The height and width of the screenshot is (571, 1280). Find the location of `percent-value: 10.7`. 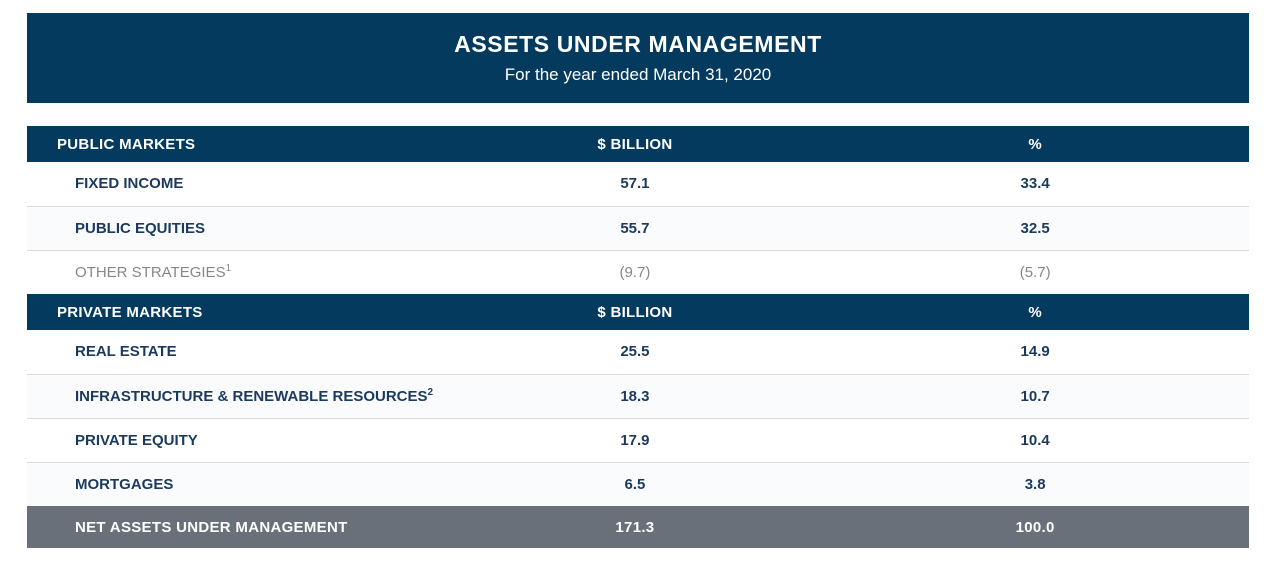

percent-value: 10.7 is located at coordinates (1035, 395).